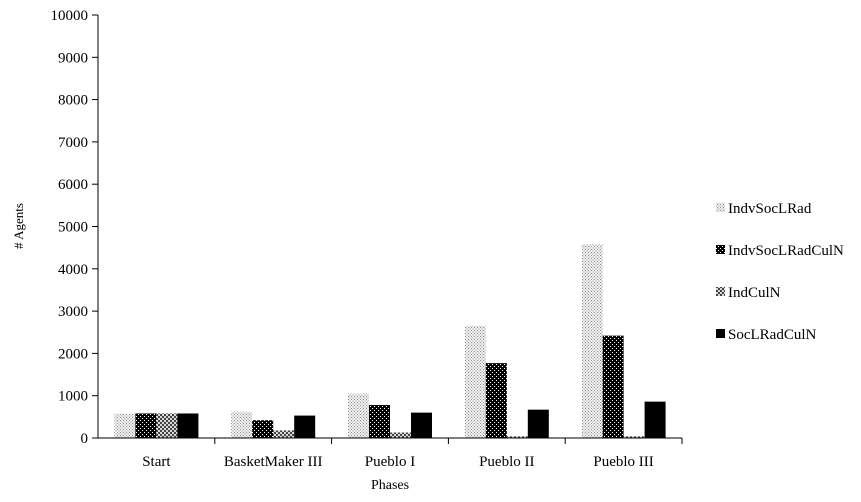  Describe the element at coordinates (720, 333) in the screenshot. I see `legend-swatch-SocLRadCulN` at that location.